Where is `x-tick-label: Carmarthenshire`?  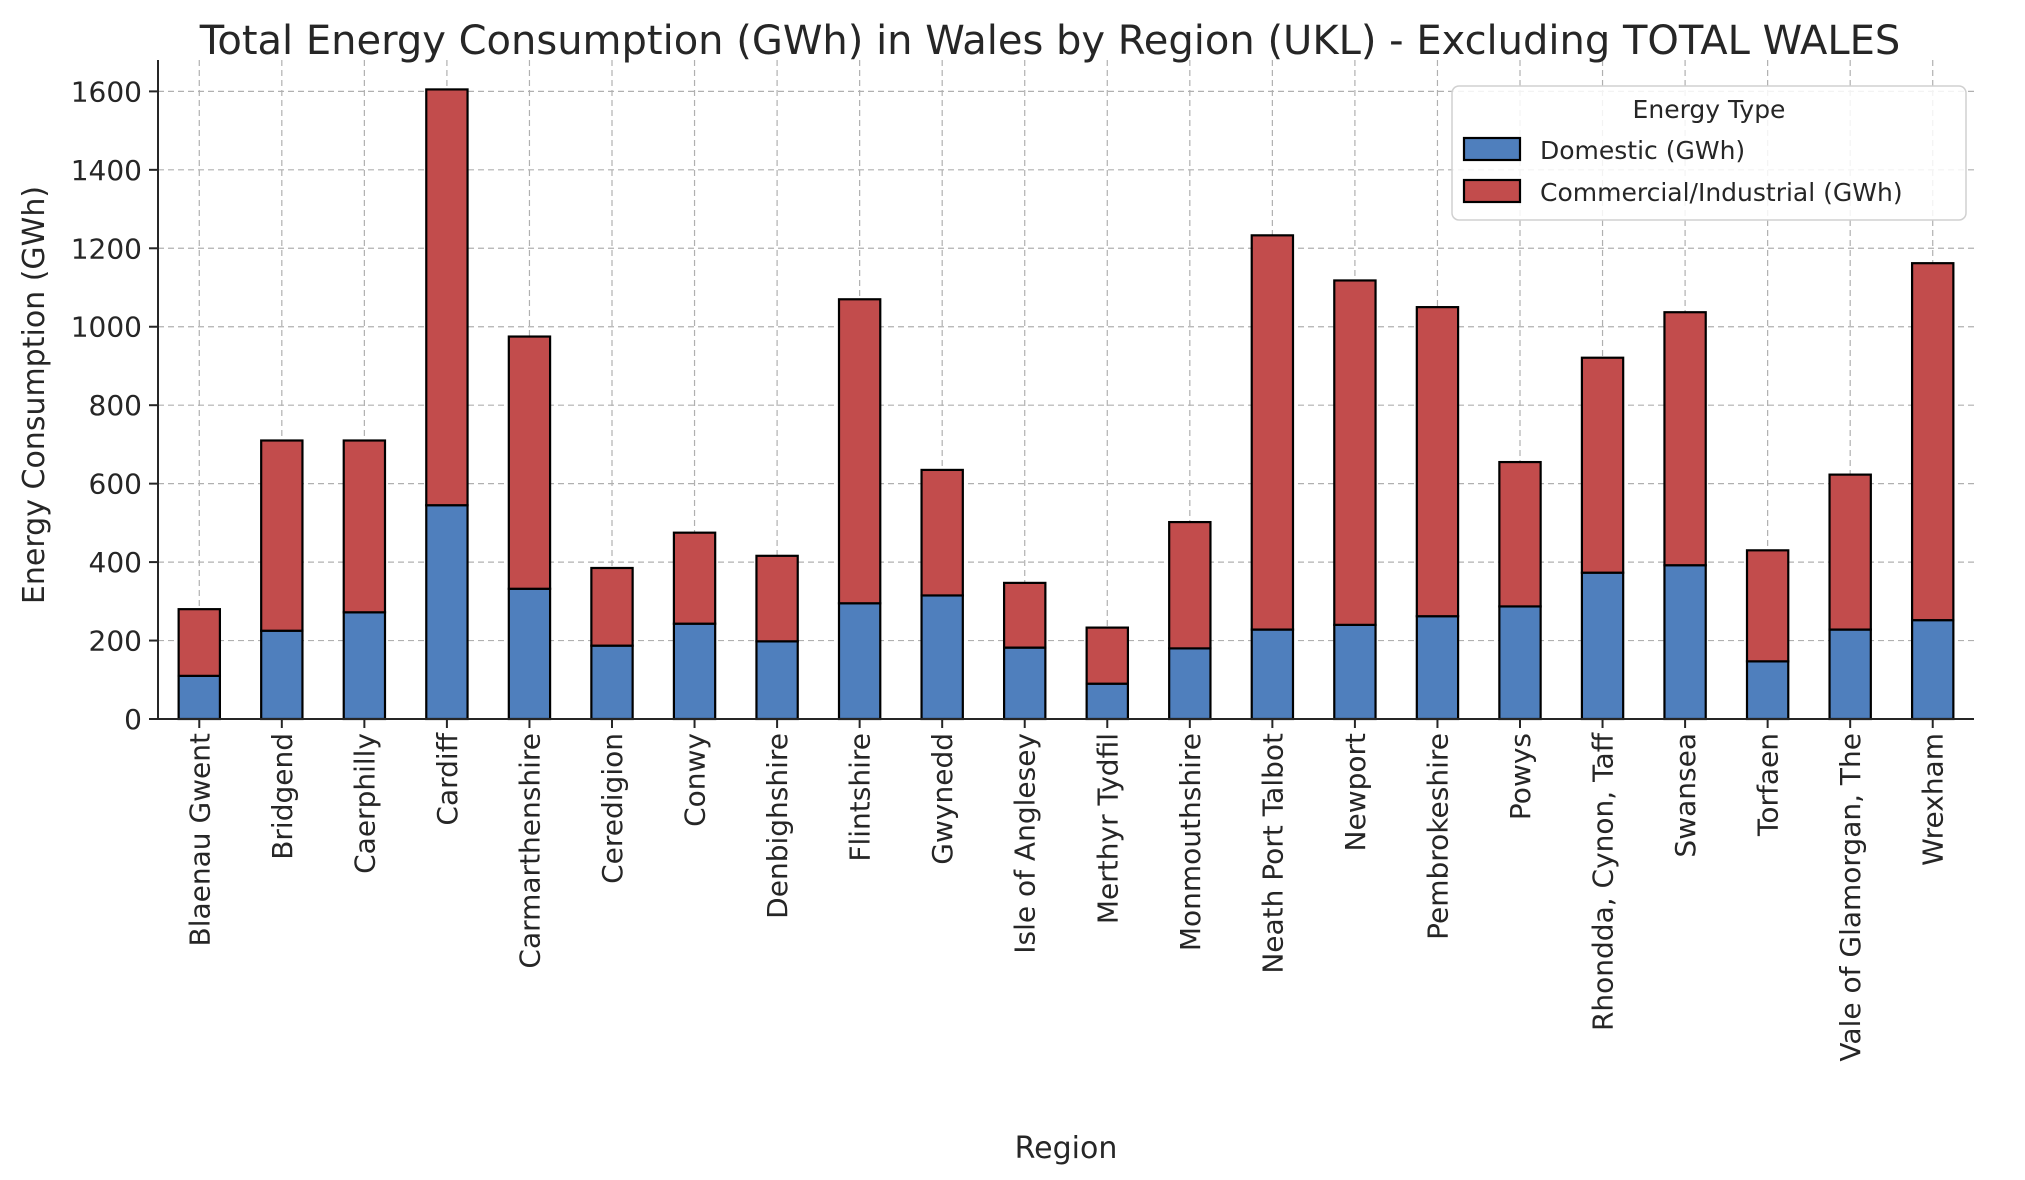 x-tick-label: Carmarthenshire is located at coordinates (529, 851).